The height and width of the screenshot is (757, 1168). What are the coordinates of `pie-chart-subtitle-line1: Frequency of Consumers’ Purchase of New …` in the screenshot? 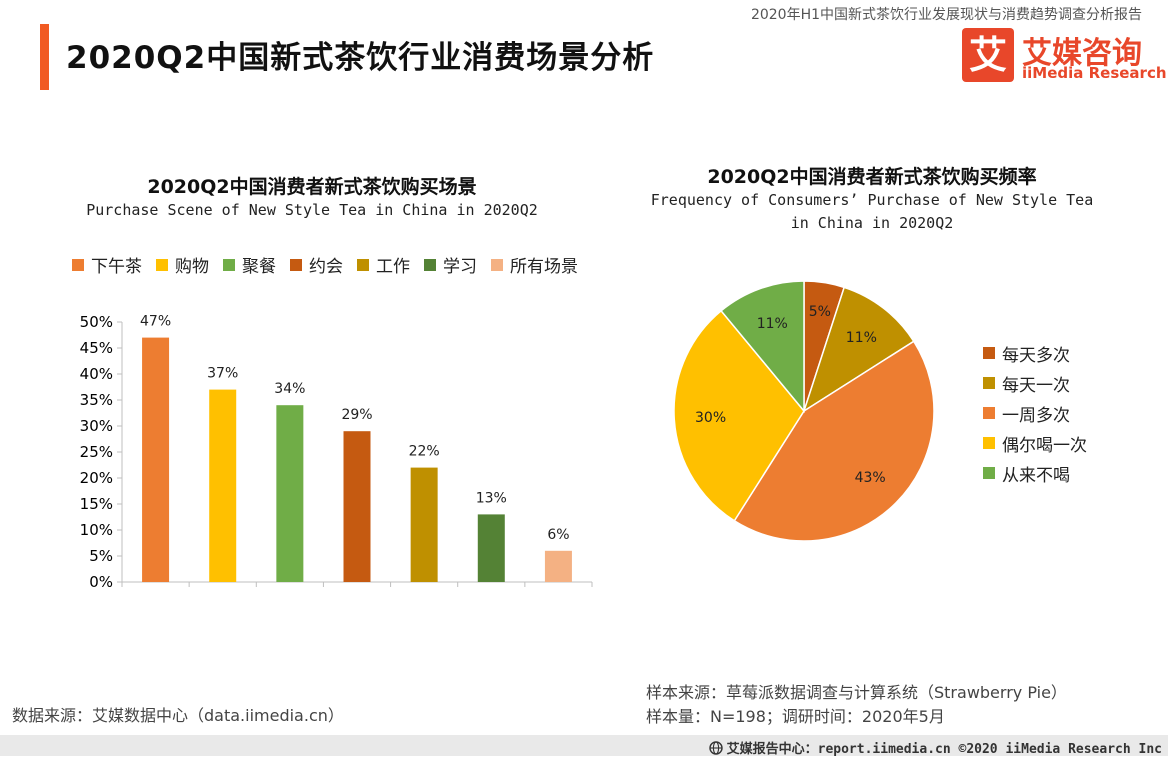 It's located at (872, 200).